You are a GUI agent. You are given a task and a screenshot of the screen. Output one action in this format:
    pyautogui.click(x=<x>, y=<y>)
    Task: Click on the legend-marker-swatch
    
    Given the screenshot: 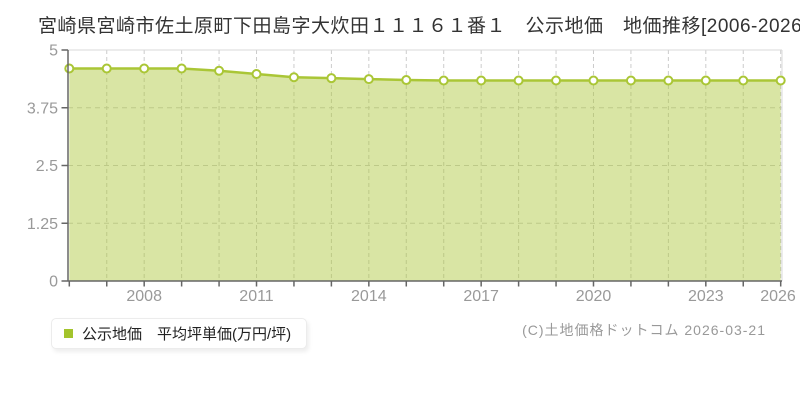 What is the action you would take?
    pyautogui.click(x=68, y=333)
    